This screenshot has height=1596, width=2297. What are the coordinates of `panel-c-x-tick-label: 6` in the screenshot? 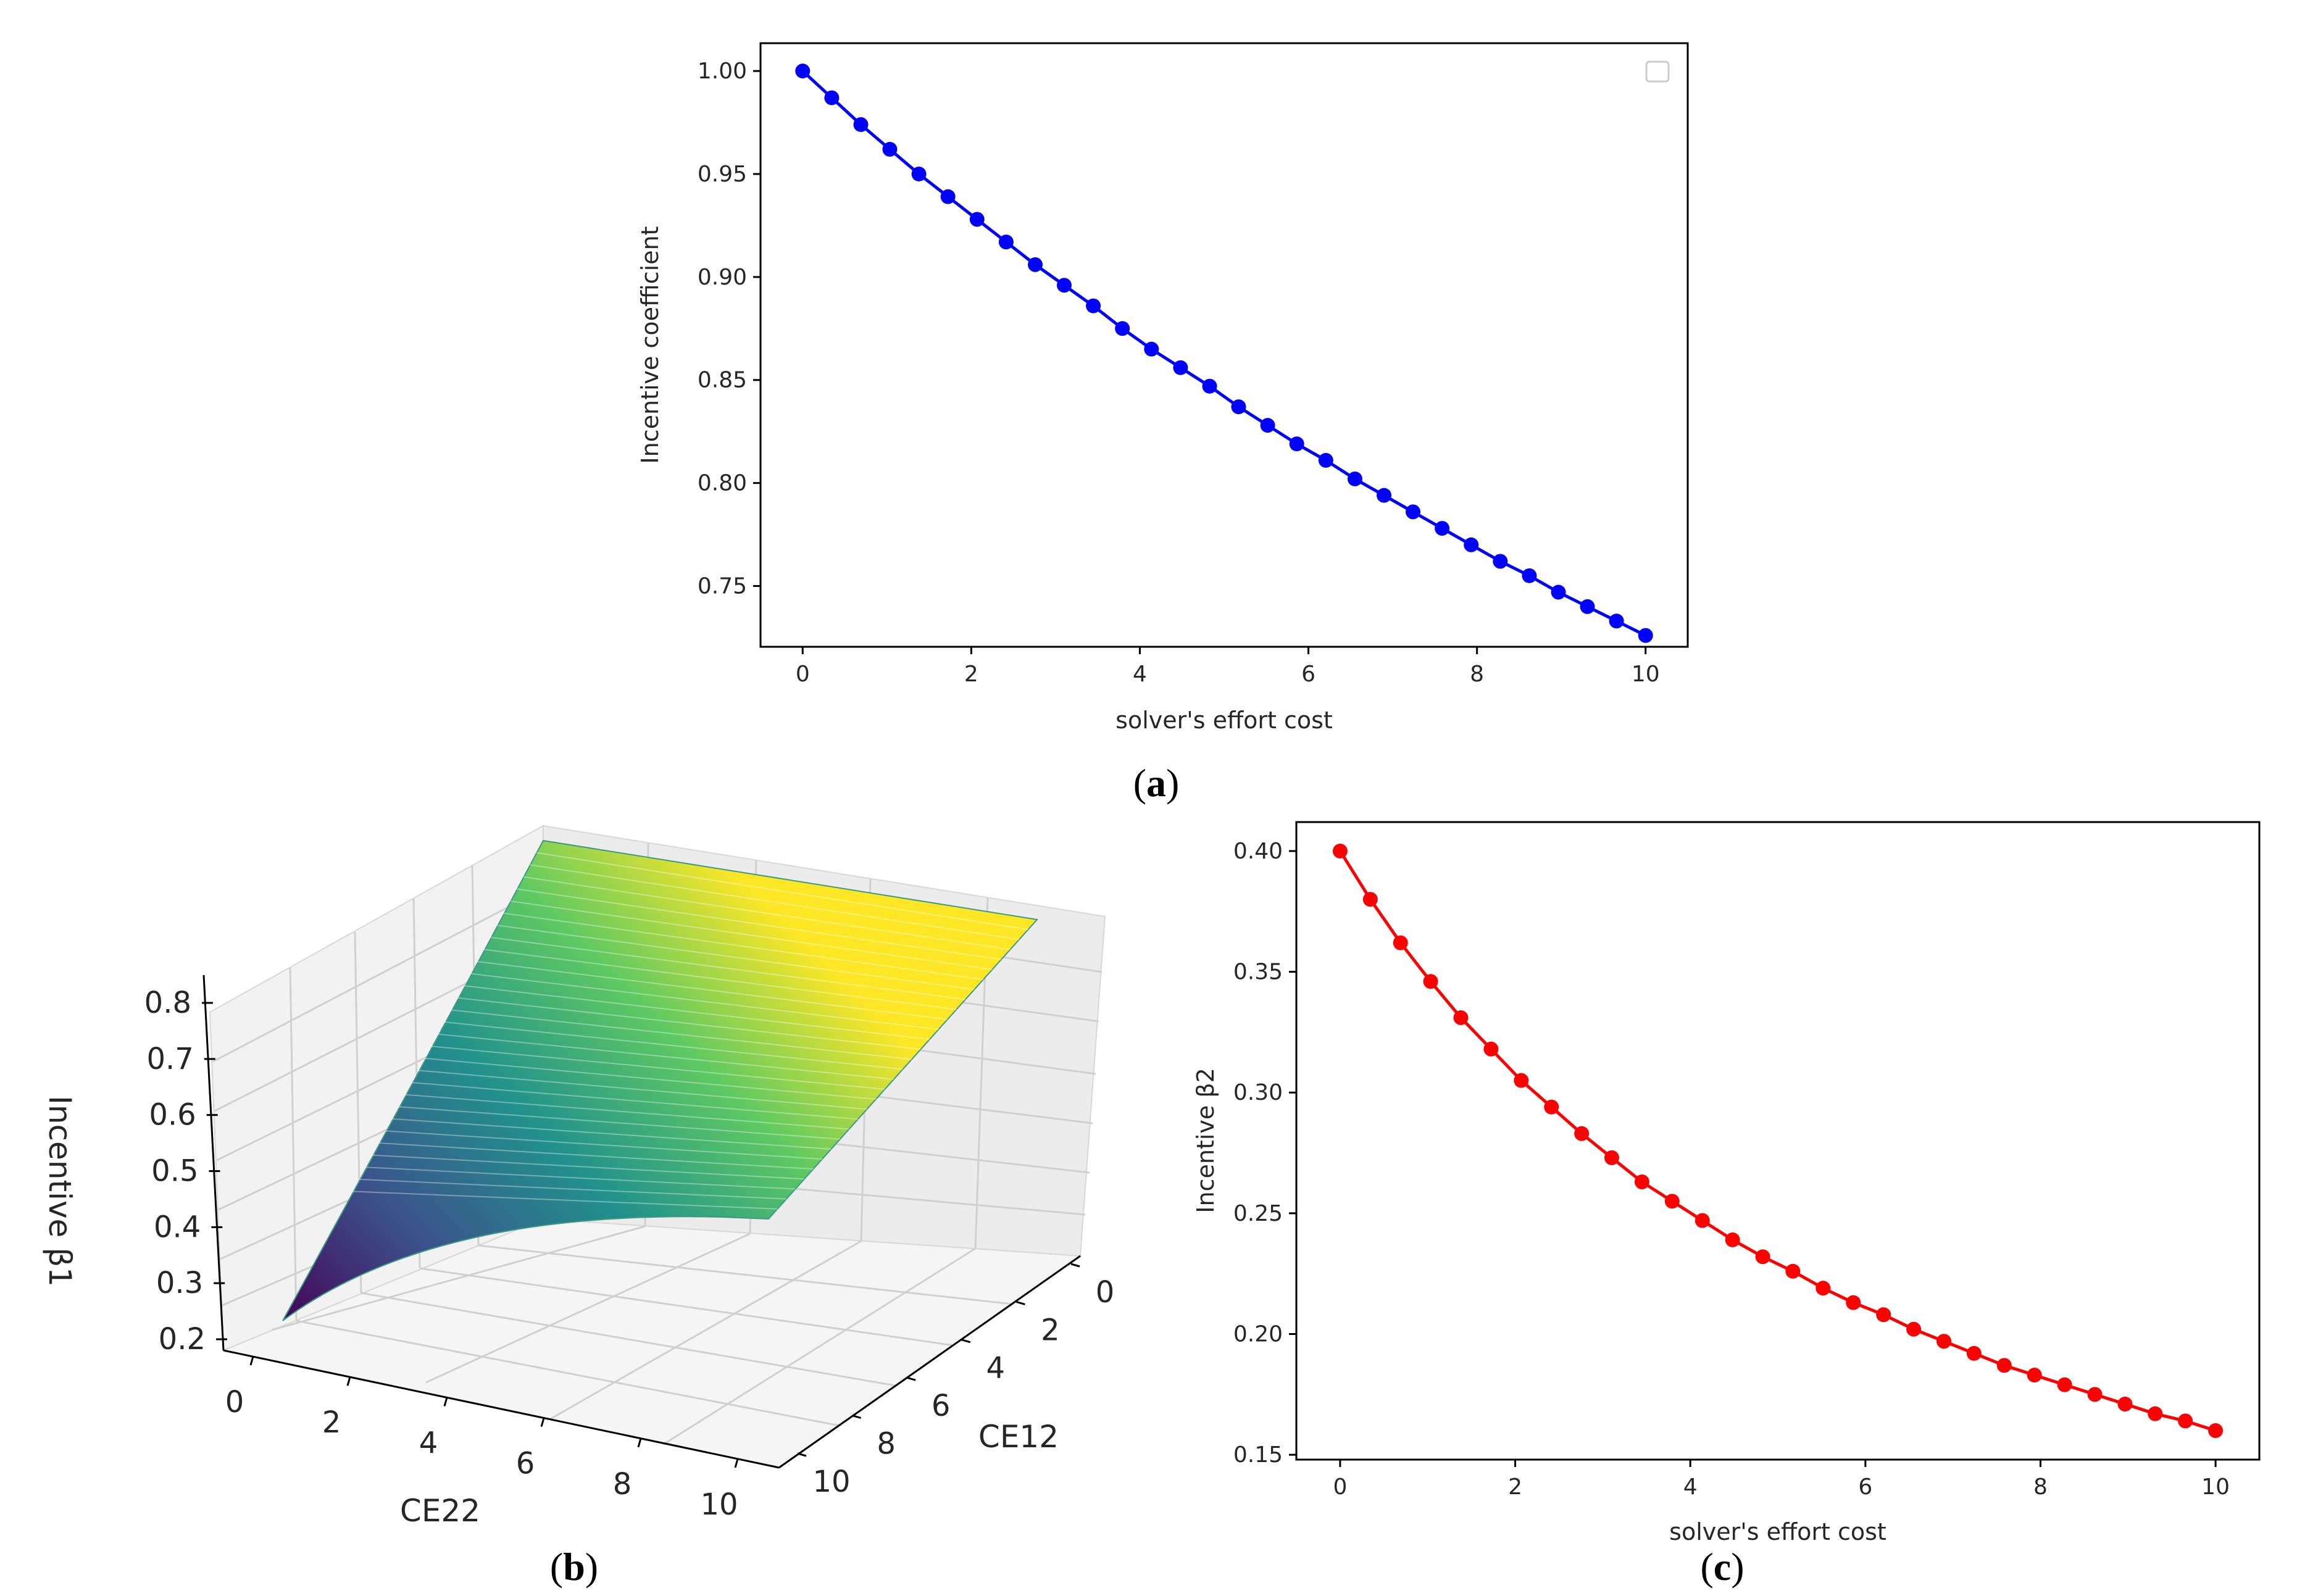 It's located at (1865, 1487).